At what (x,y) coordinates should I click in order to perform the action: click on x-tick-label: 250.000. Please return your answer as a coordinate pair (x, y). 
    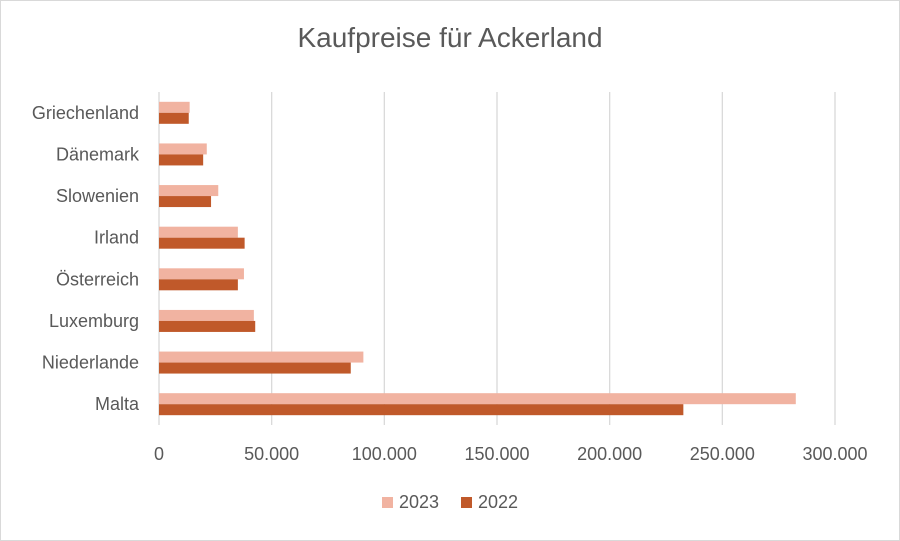
    Looking at the image, I should click on (722, 454).